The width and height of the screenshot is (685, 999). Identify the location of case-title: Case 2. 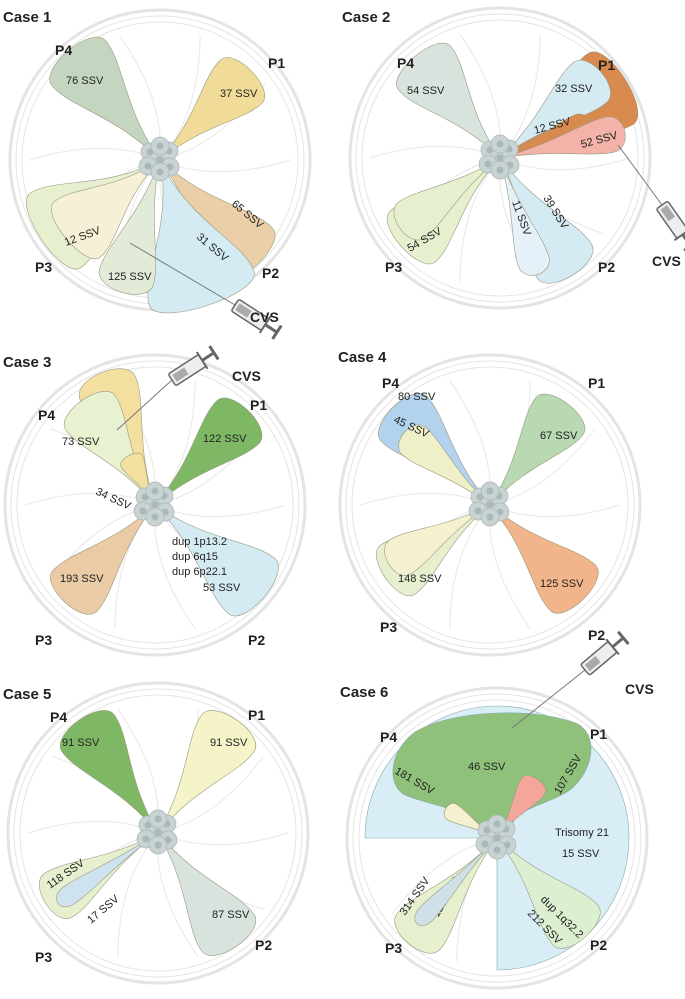
(366, 17).